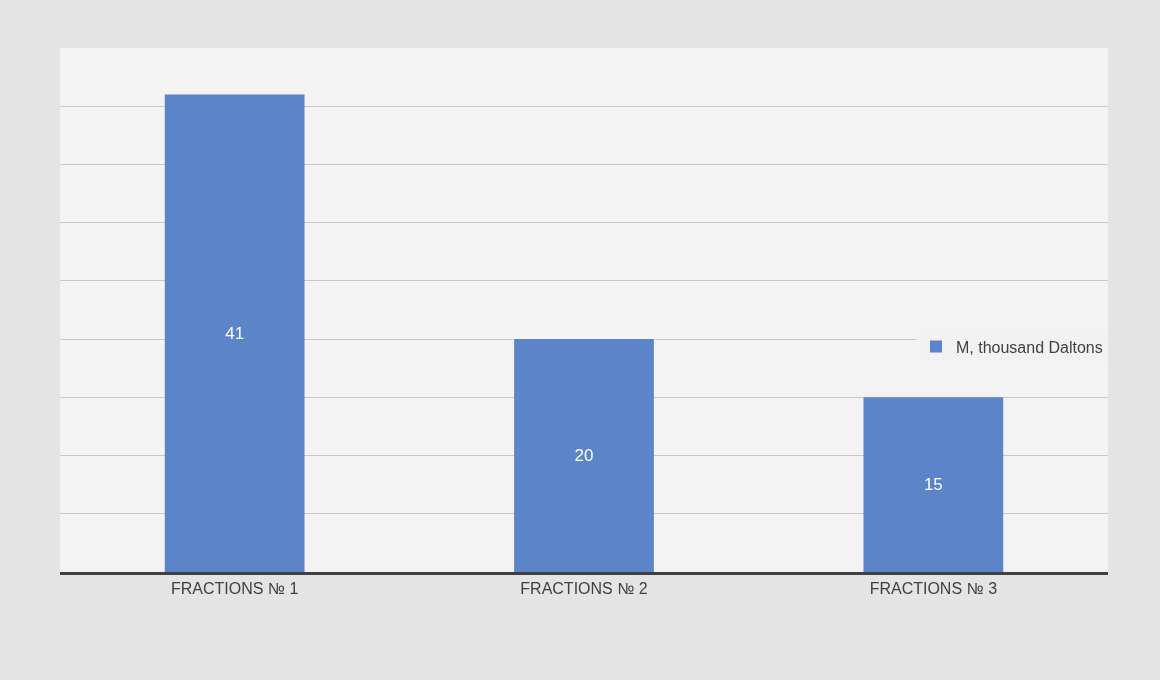  What do you see at coordinates (933, 589) in the screenshot?
I see `x-tick-label: FRACTIONS № 3` at bounding box center [933, 589].